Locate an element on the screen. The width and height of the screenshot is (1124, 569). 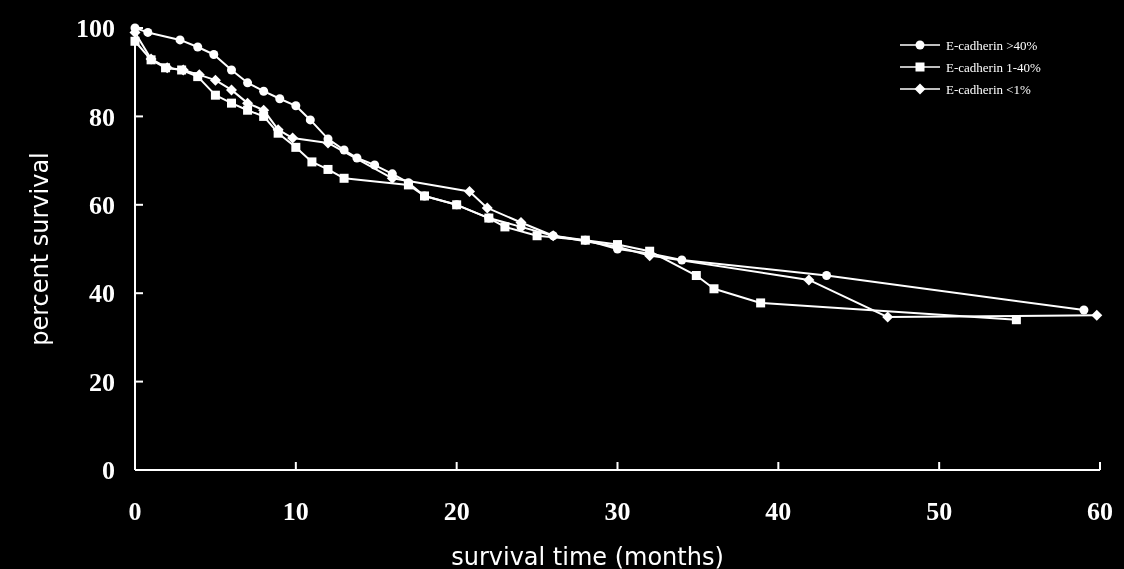
x-tick-label: 50 is located at coordinates (939, 511).